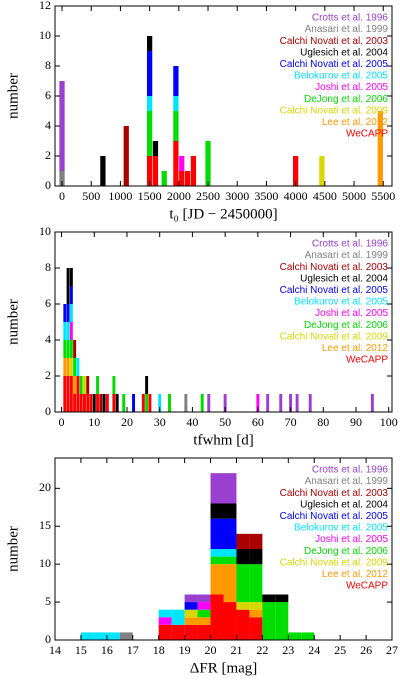  Describe the element at coordinates (347, 29) in the screenshot. I see `legend-entry: Anasari et al. 1999` at that location.